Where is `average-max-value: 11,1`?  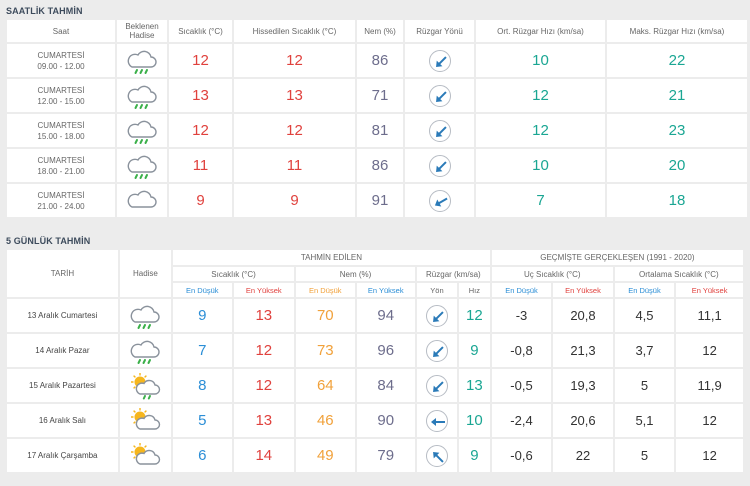 average-max-value: 11,1 is located at coordinates (709, 315).